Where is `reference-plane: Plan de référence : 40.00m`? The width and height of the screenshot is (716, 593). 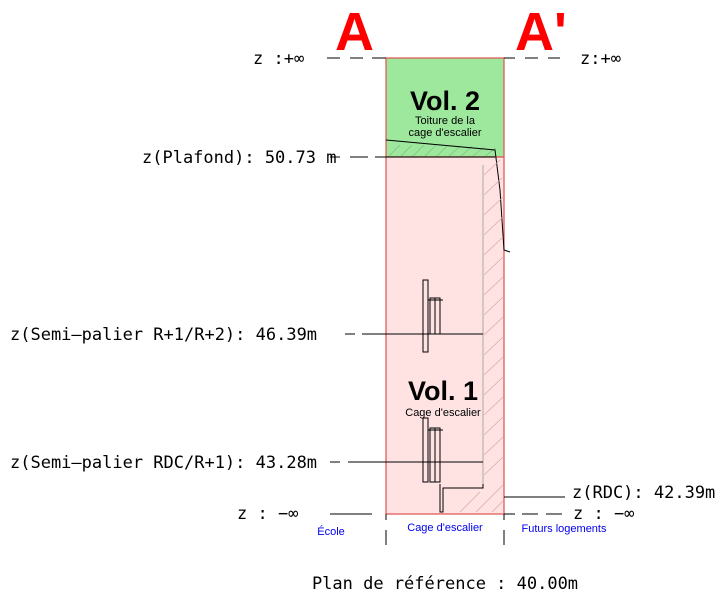 reference-plane: Plan de référence : 40.00m is located at coordinates (445, 583).